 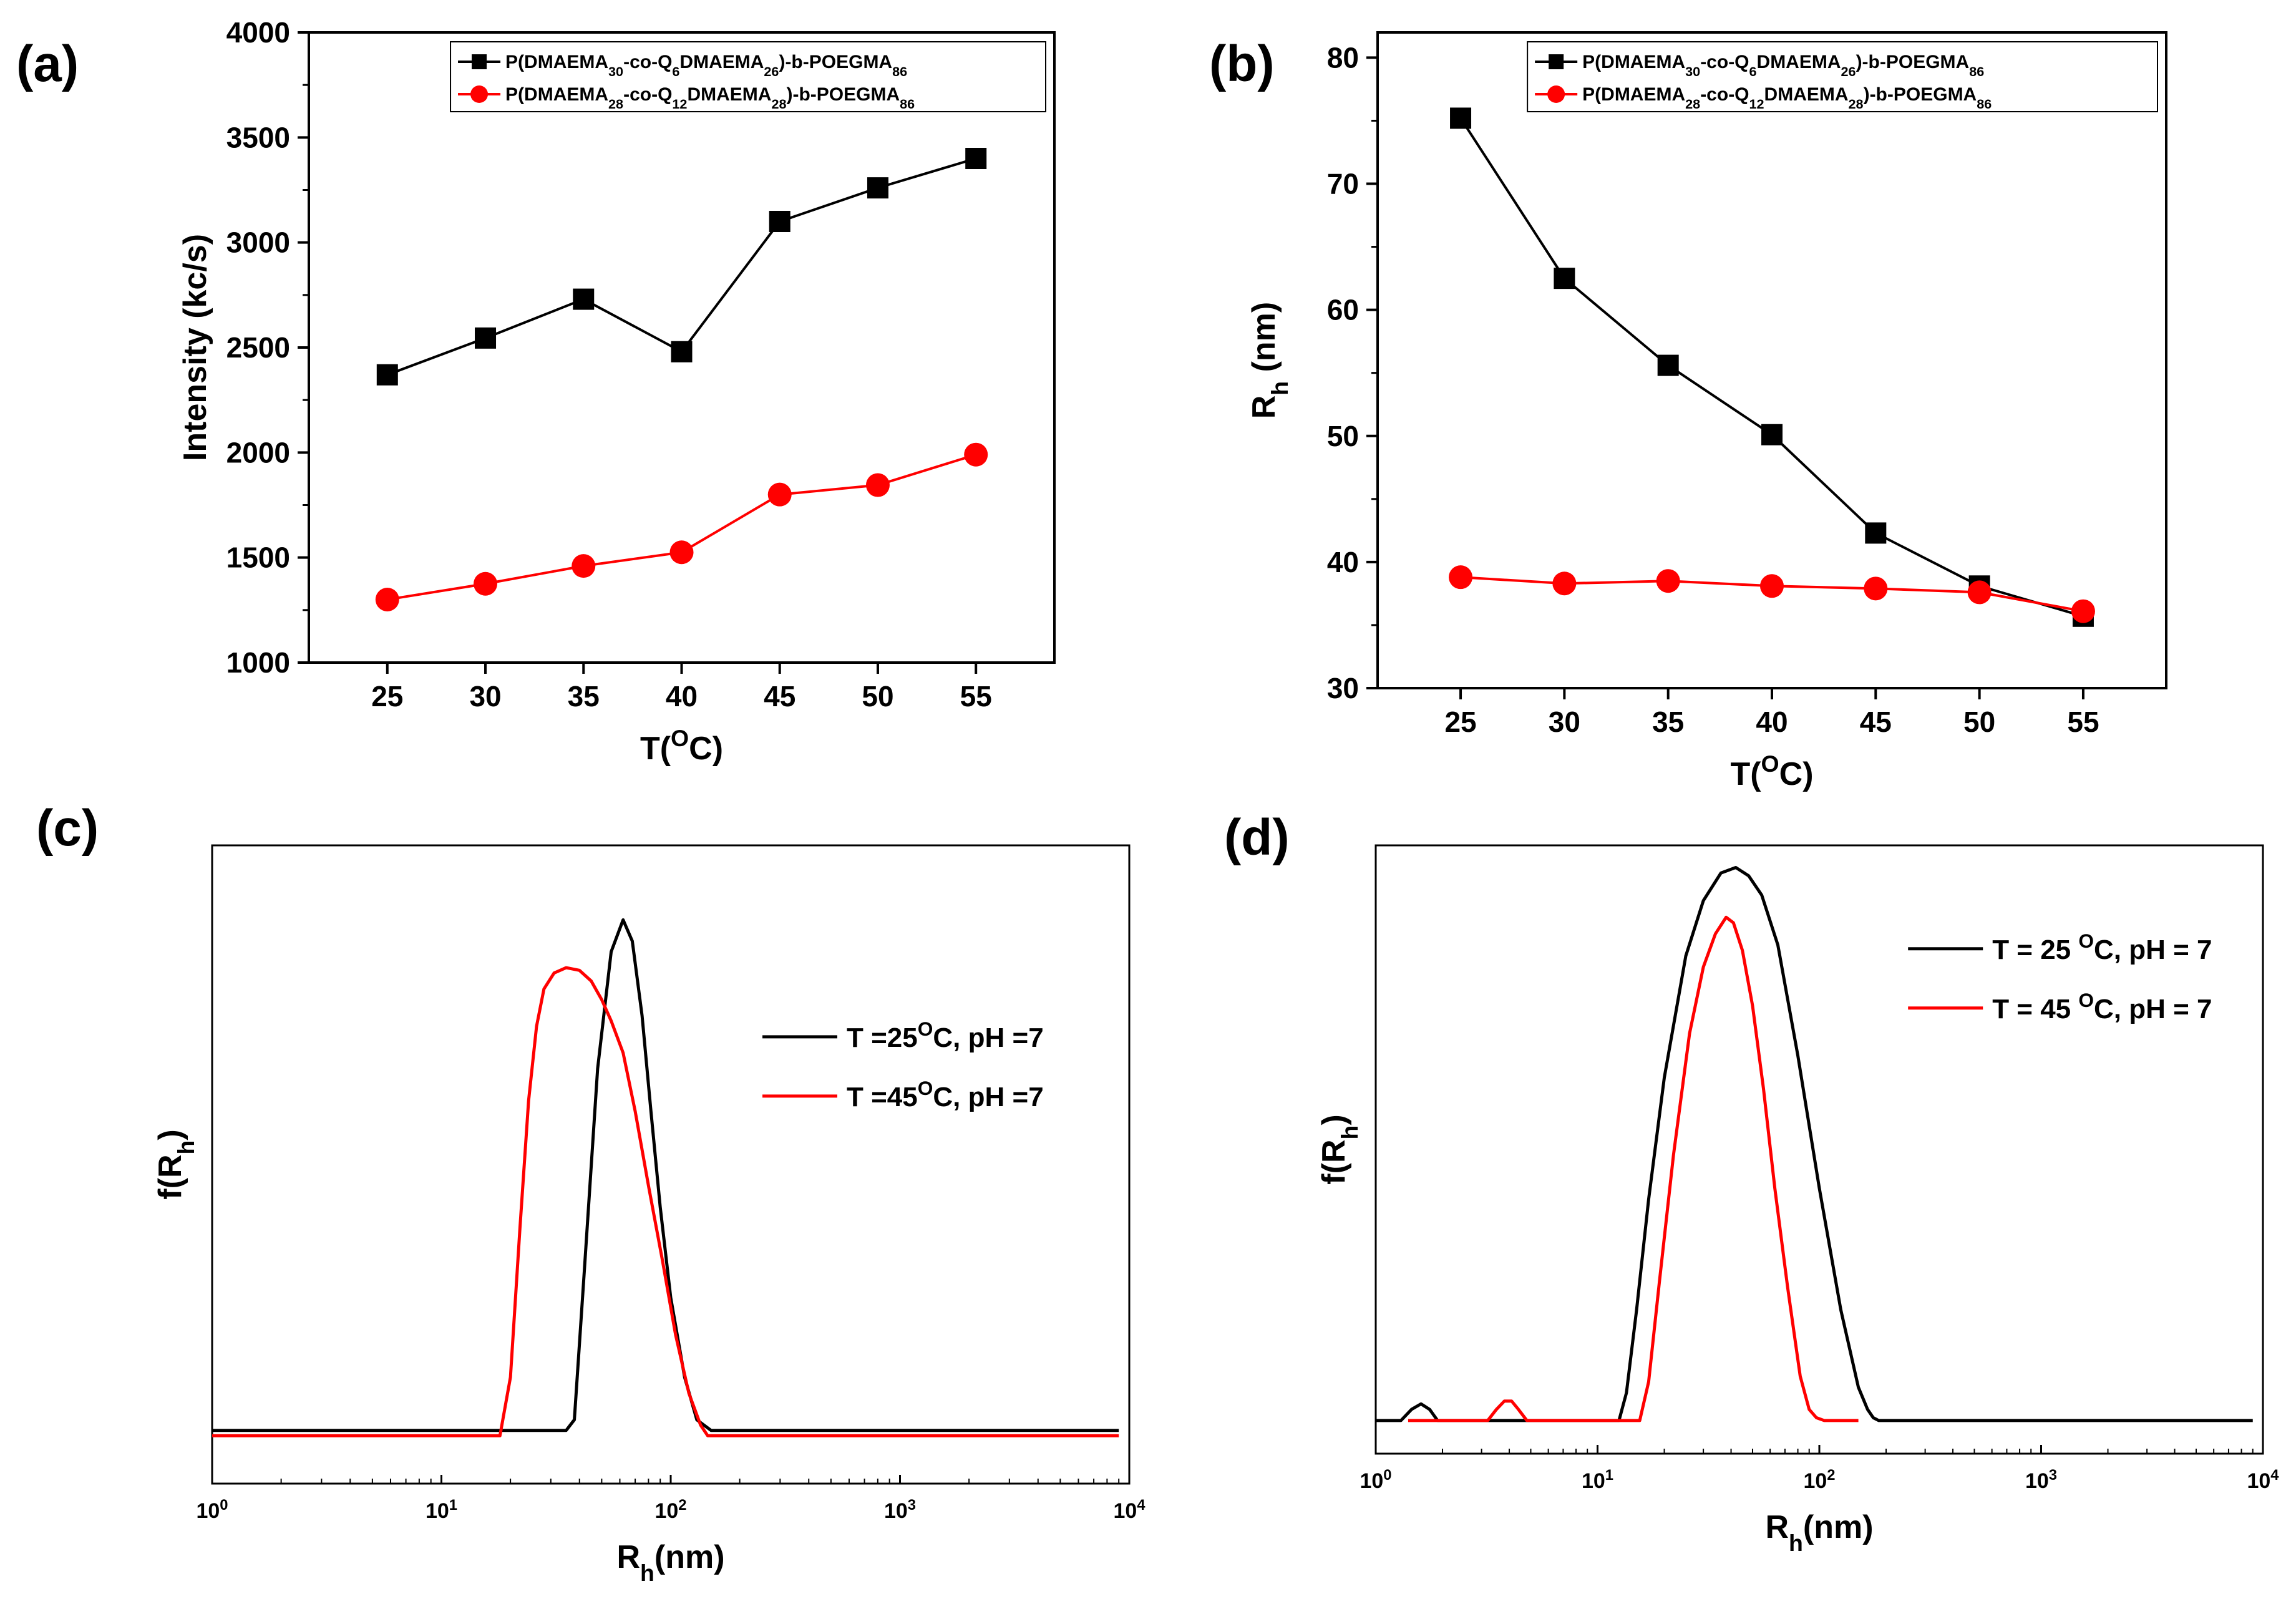 I want to click on label-part: Intensity (kc/s), so click(x=195, y=347).